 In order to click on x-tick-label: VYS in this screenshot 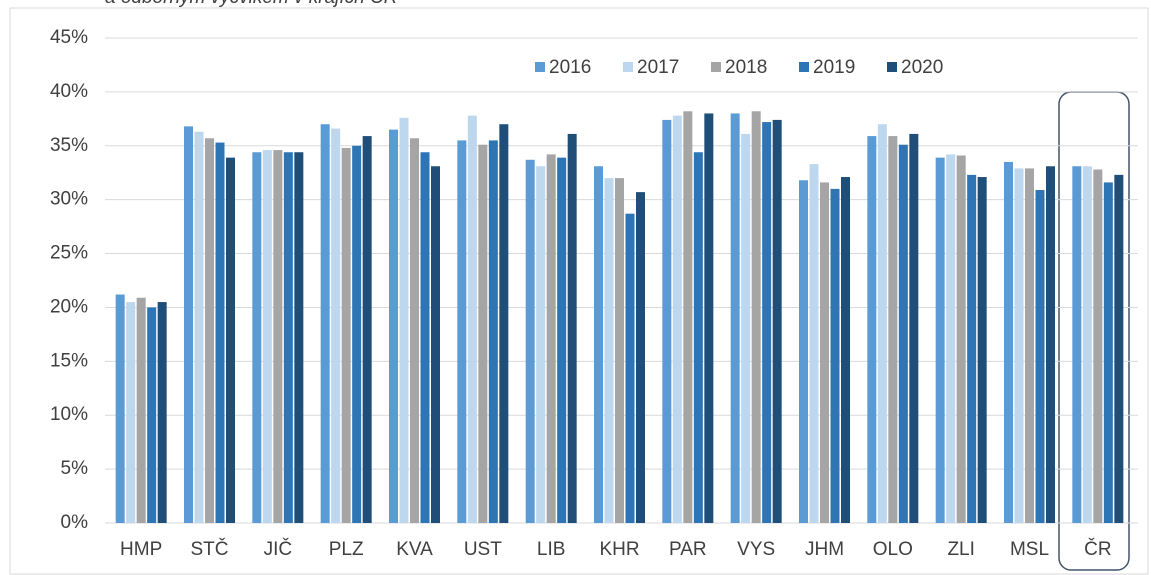, I will do `click(756, 549)`.